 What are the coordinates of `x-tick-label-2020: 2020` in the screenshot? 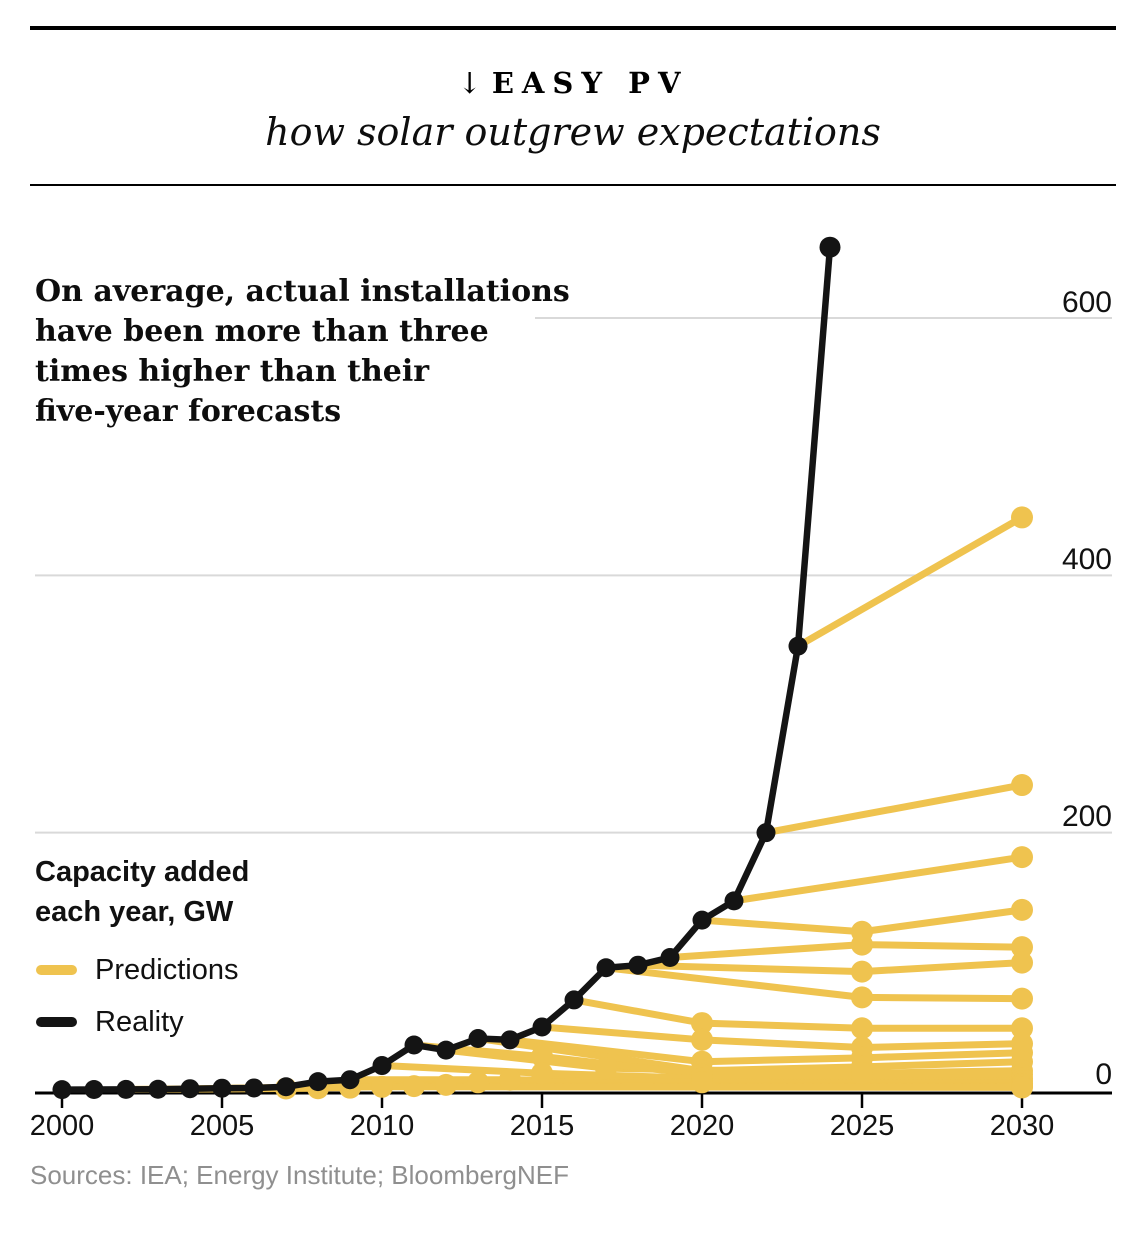 It's located at (702, 1126).